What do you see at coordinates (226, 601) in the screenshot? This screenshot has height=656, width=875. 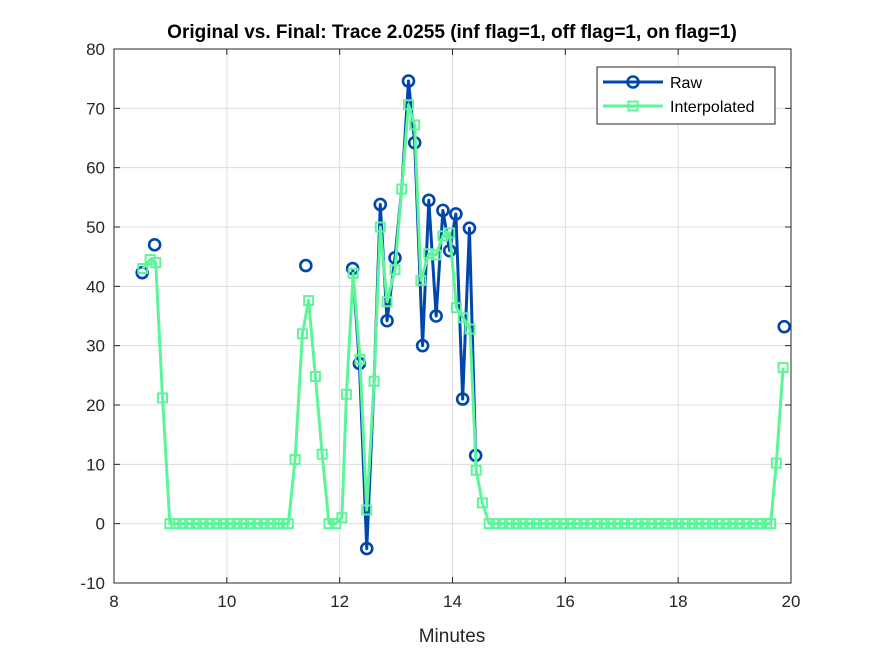 I see `x-tick-label: 10` at bounding box center [226, 601].